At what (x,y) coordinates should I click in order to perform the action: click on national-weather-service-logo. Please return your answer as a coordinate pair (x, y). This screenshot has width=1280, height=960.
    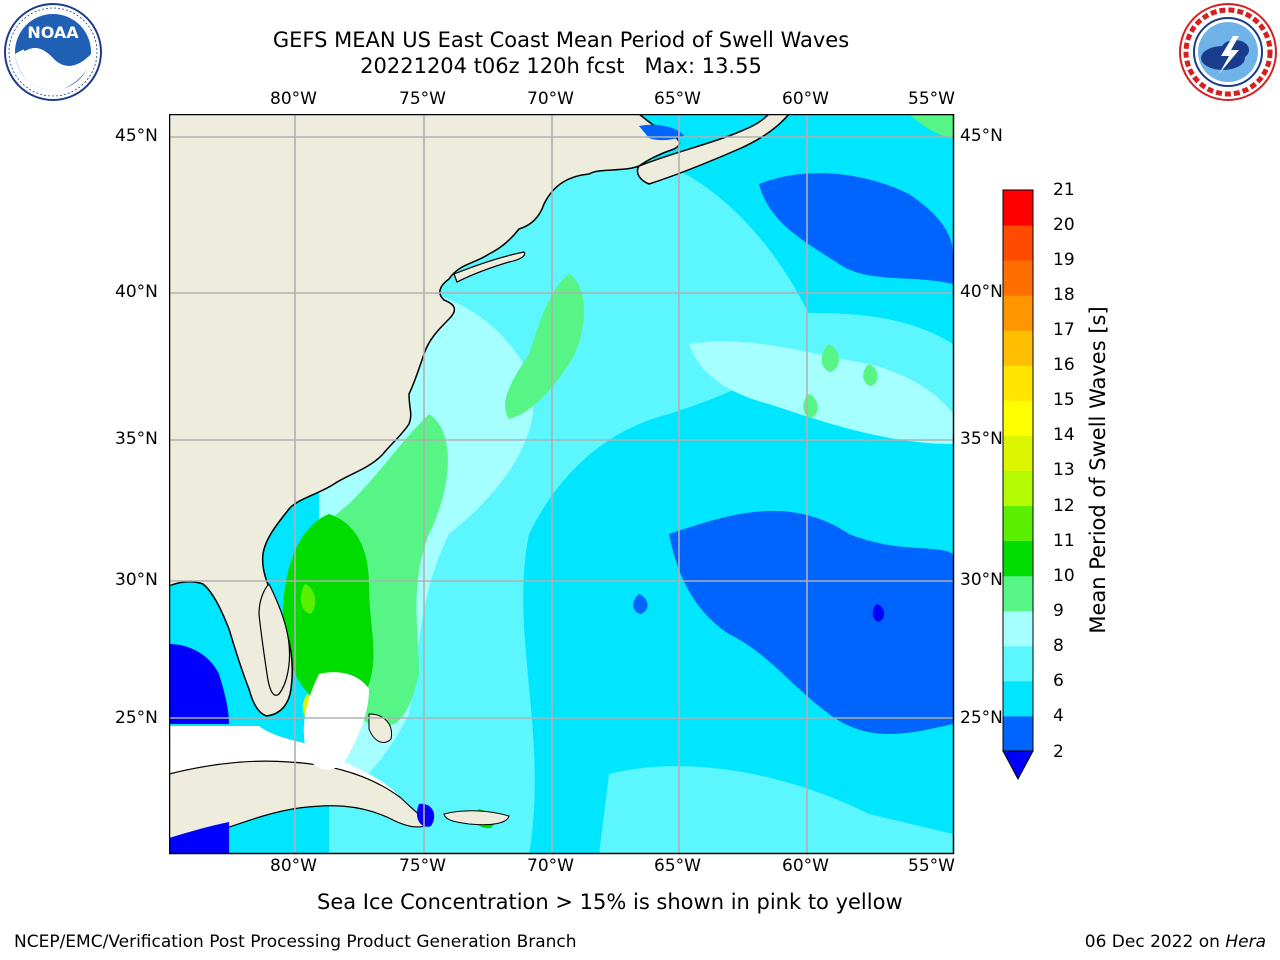
    Looking at the image, I should click on (1228, 52).